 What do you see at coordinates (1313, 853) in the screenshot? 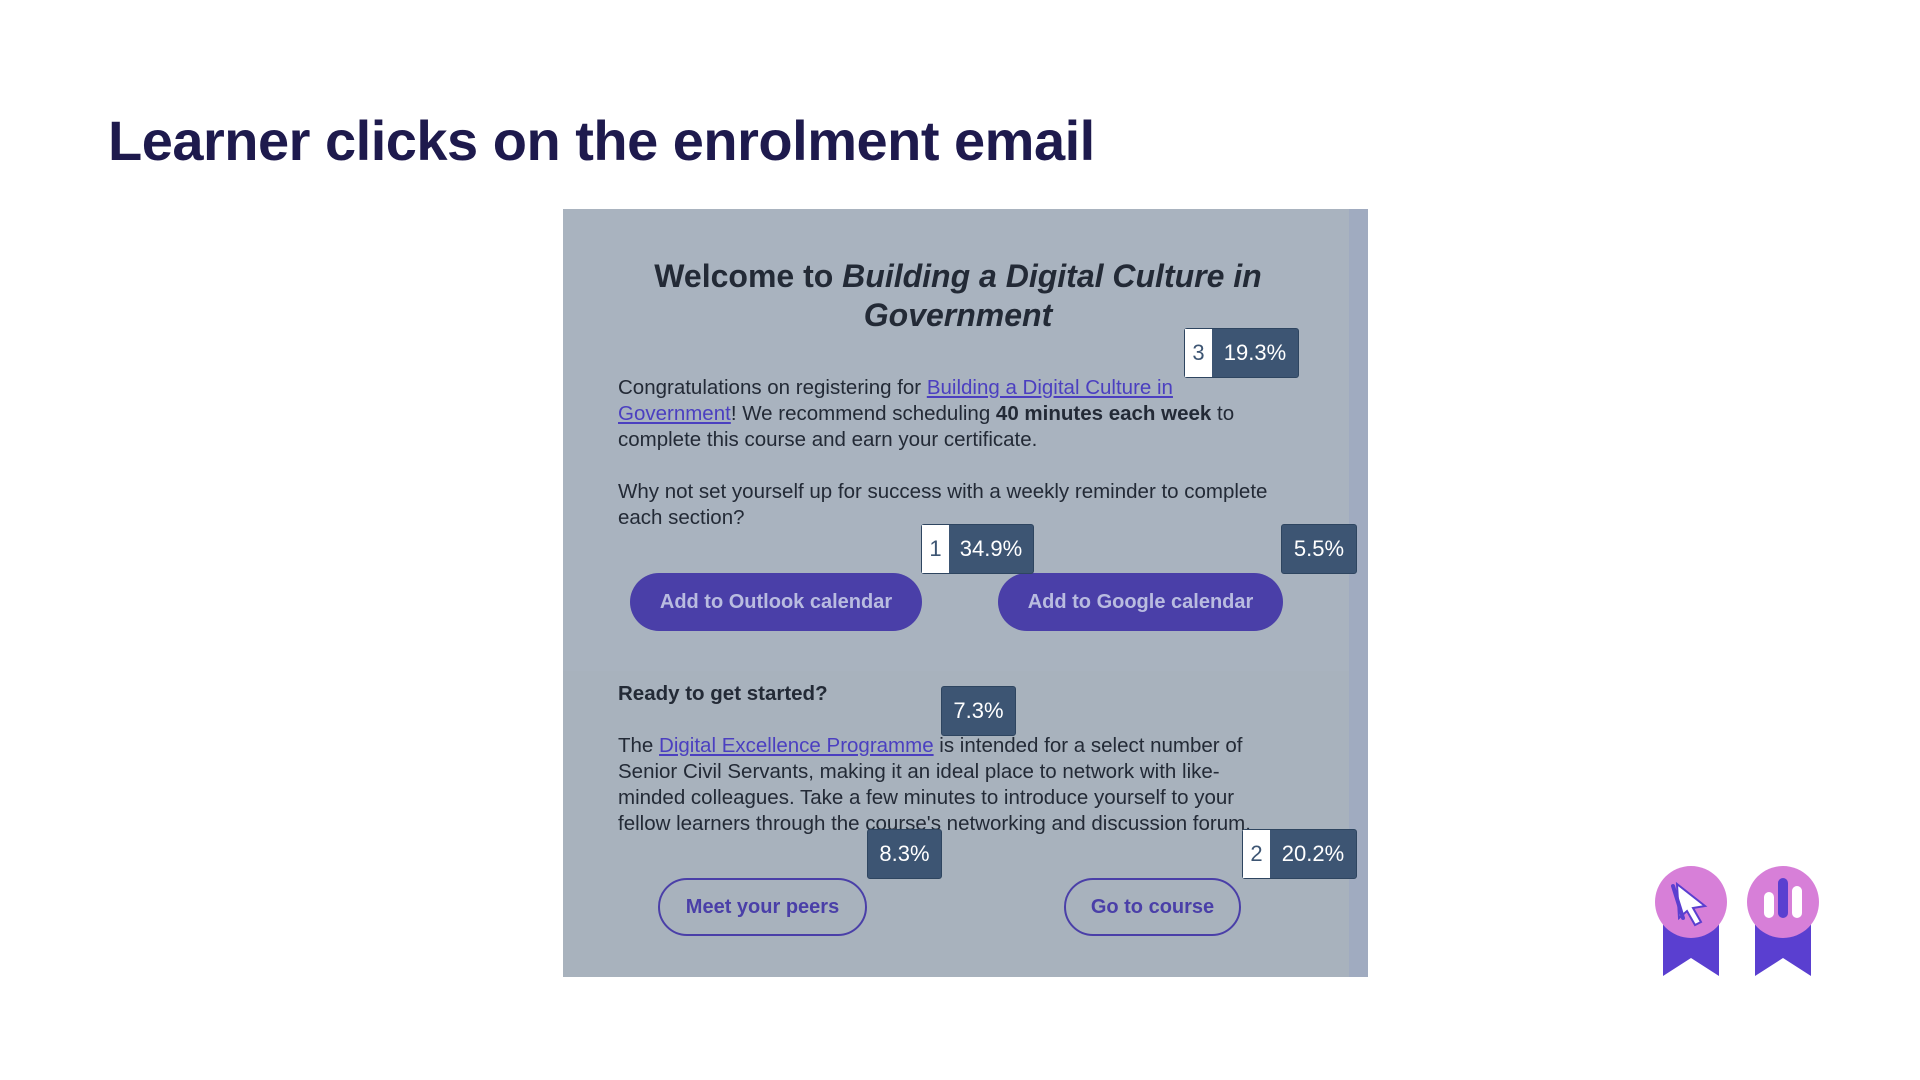
I see `click-rate: 20.2%` at bounding box center [1313, 853].